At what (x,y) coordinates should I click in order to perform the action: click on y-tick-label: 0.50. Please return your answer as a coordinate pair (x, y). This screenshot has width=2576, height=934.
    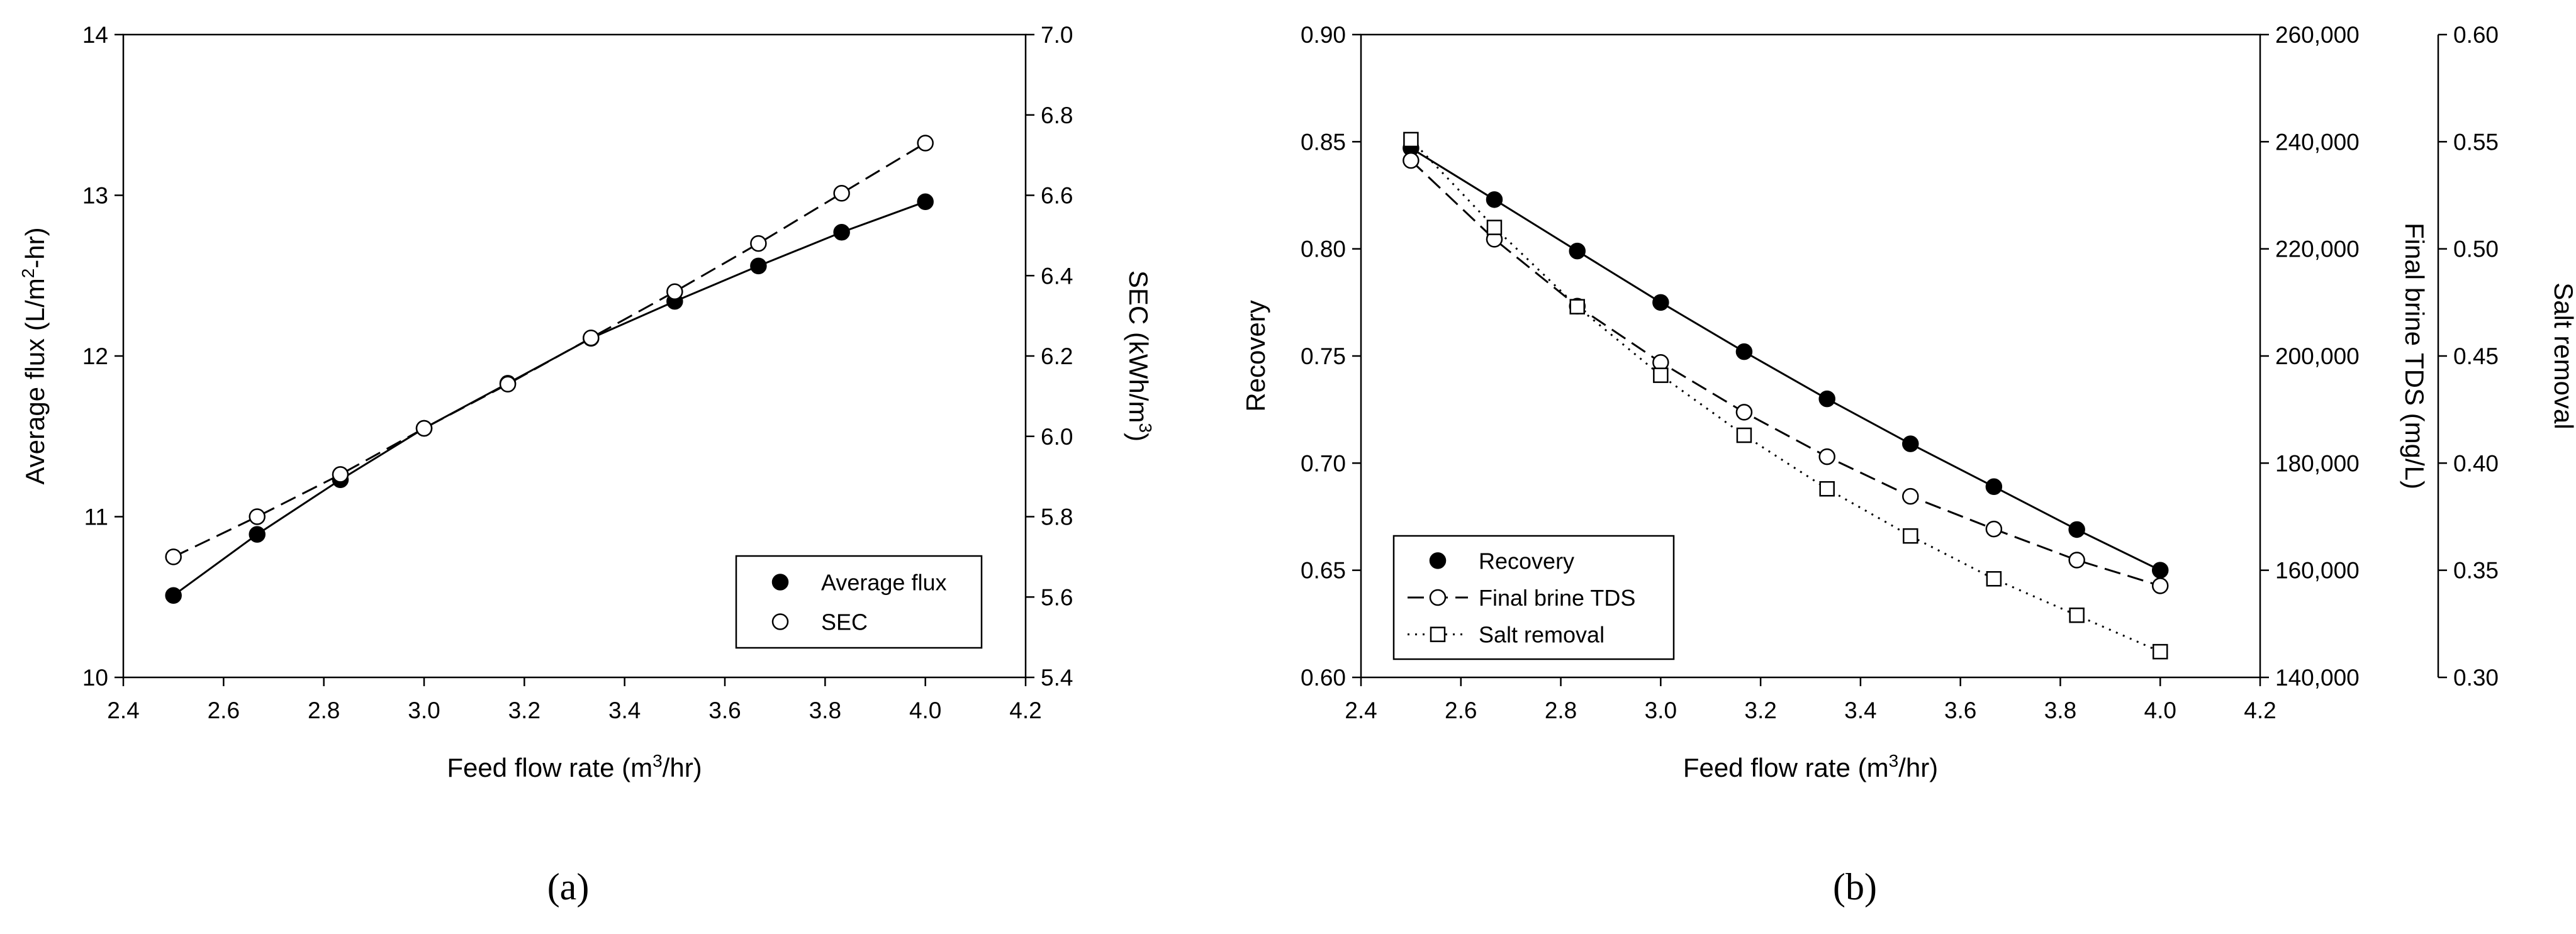
    Looking at the image, I should click on (2476, 249).